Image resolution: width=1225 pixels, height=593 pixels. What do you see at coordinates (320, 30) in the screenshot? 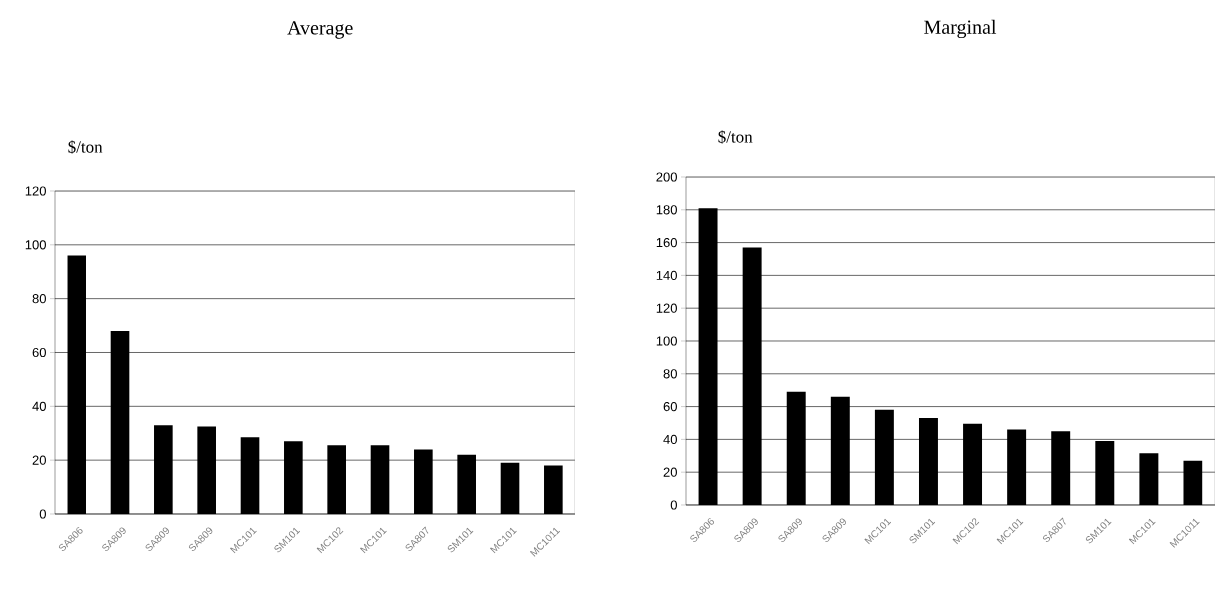
I see `chart-title: Average` at bounding box center [320, 30].